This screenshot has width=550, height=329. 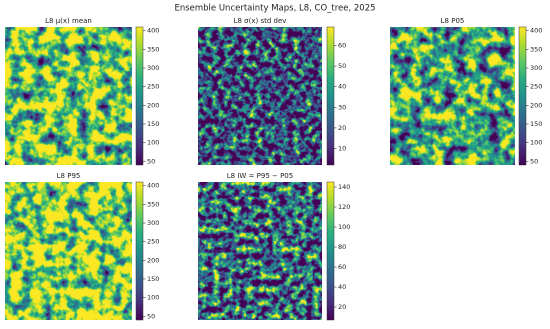 What do you see at coordinates (260, 21) in the screenshot?
I see `panel-title: L8 σ(x) std dev` at bounding box center [260, 21].